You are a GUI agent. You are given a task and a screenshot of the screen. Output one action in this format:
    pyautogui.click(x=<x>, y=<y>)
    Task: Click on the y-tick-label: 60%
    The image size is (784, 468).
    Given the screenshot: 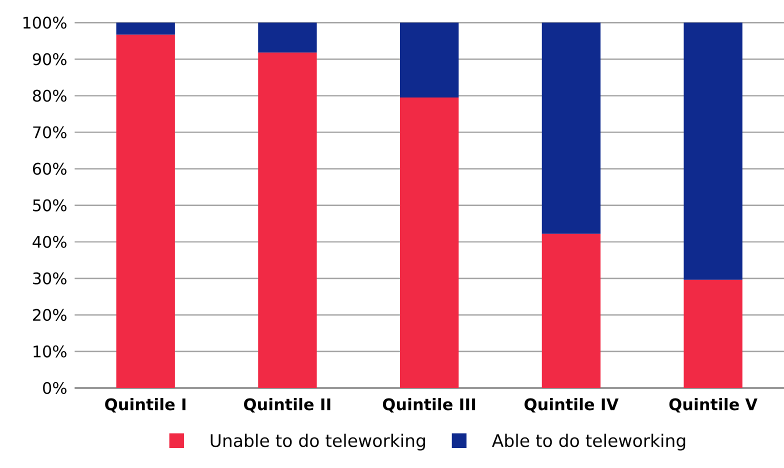 What is the action you would take?
    pyautogui.click(x=49, y=168)
    